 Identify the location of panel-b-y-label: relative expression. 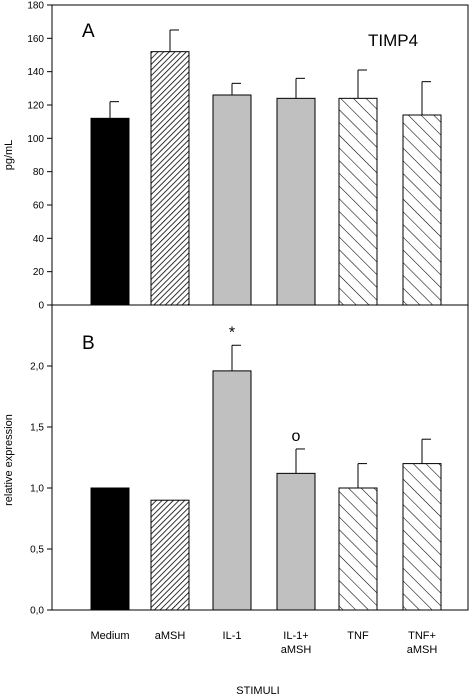
(9, 460).